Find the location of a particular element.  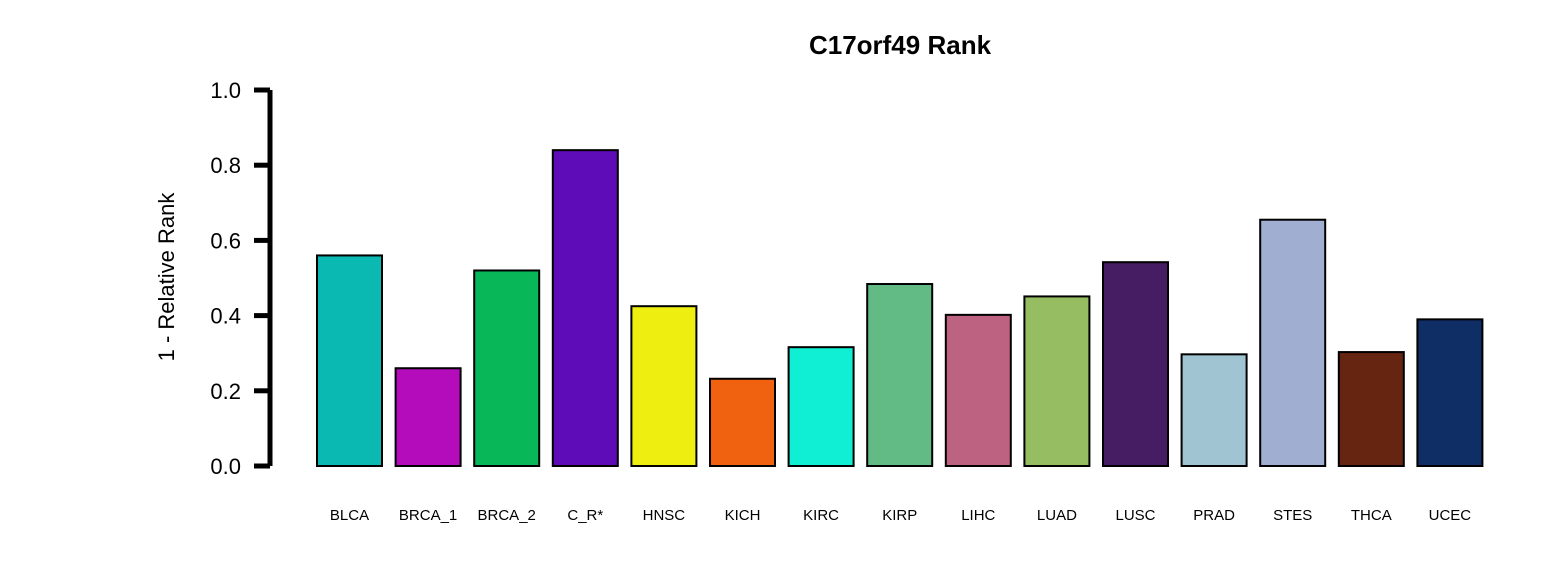

x-tick-label: UCEC is located at coordinates (1450, 515).